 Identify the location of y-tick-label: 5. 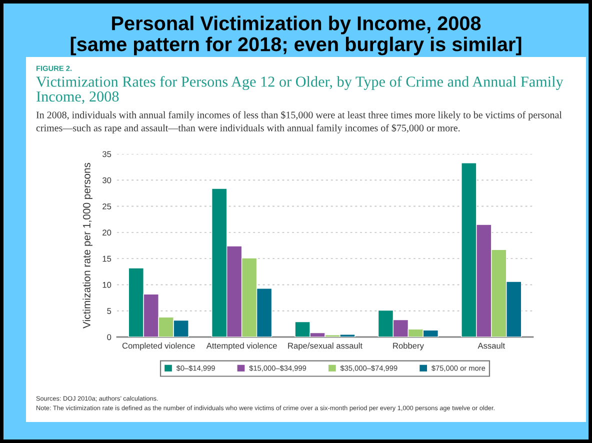
(109, 311).